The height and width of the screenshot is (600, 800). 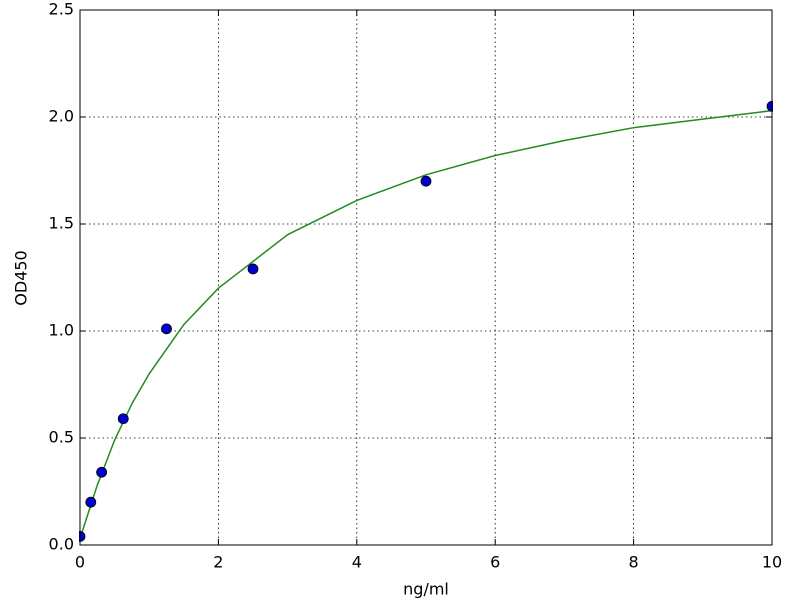 What do you see at coordinates (772, 562) in the screenshot?
I see `x-tick-label: 10` at bounding box center [772, 562].